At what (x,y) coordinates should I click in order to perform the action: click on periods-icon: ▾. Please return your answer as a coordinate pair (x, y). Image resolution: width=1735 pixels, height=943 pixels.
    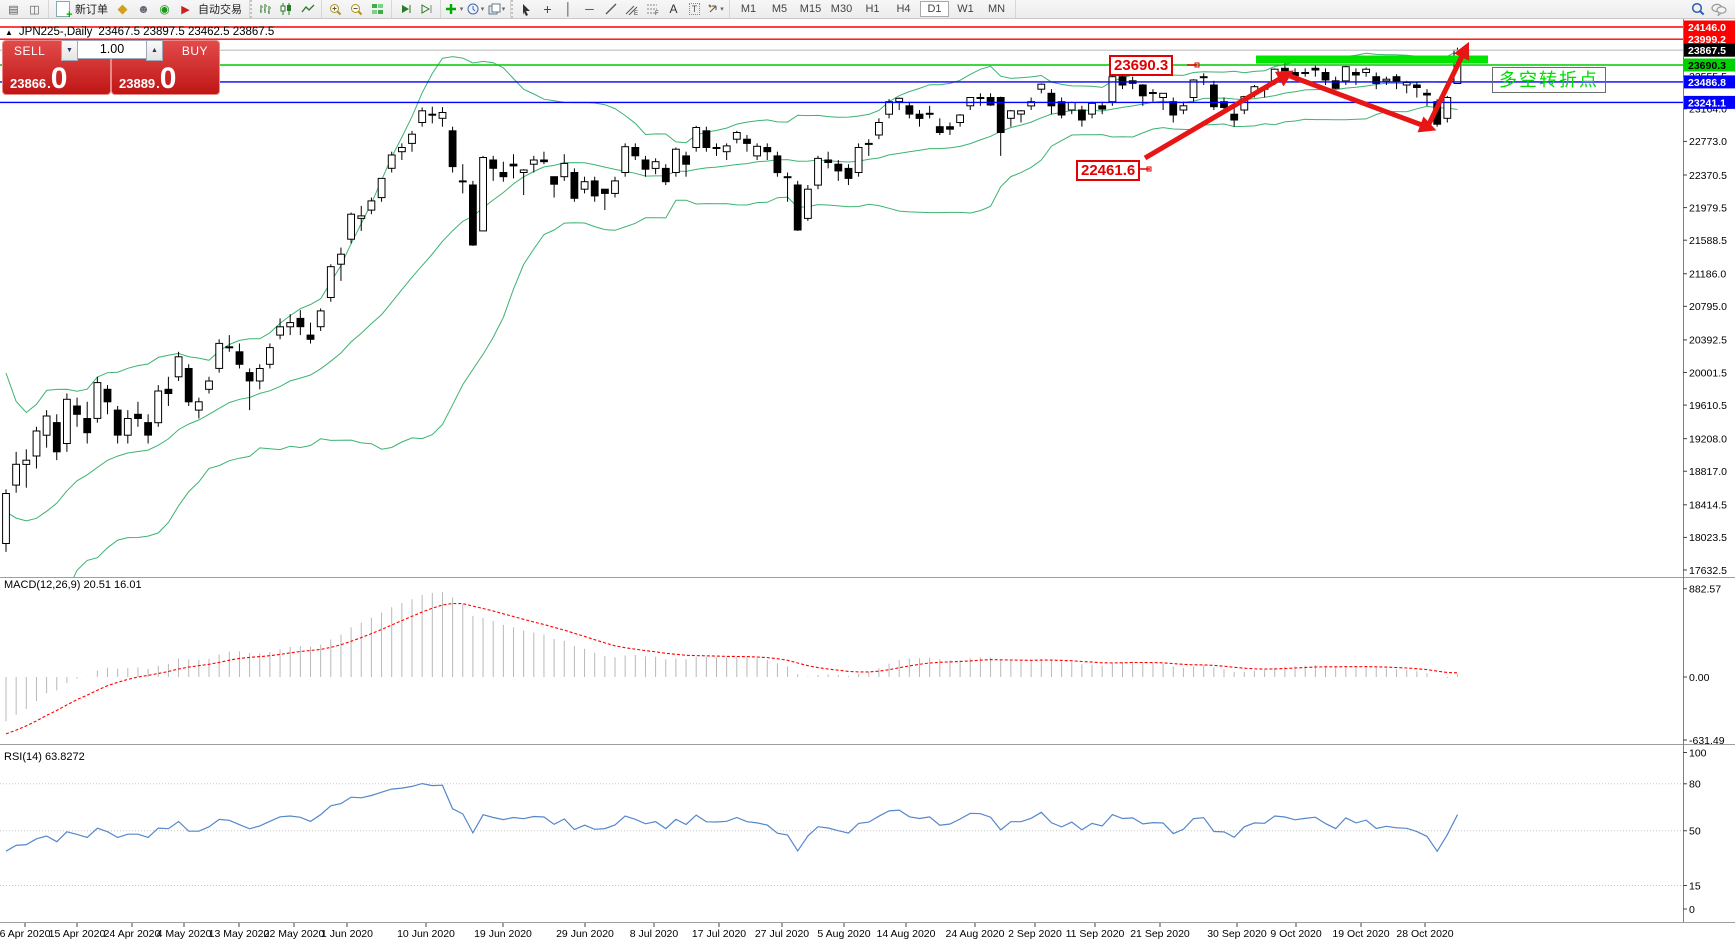
    Looking at the image, I should click on (475, 9).